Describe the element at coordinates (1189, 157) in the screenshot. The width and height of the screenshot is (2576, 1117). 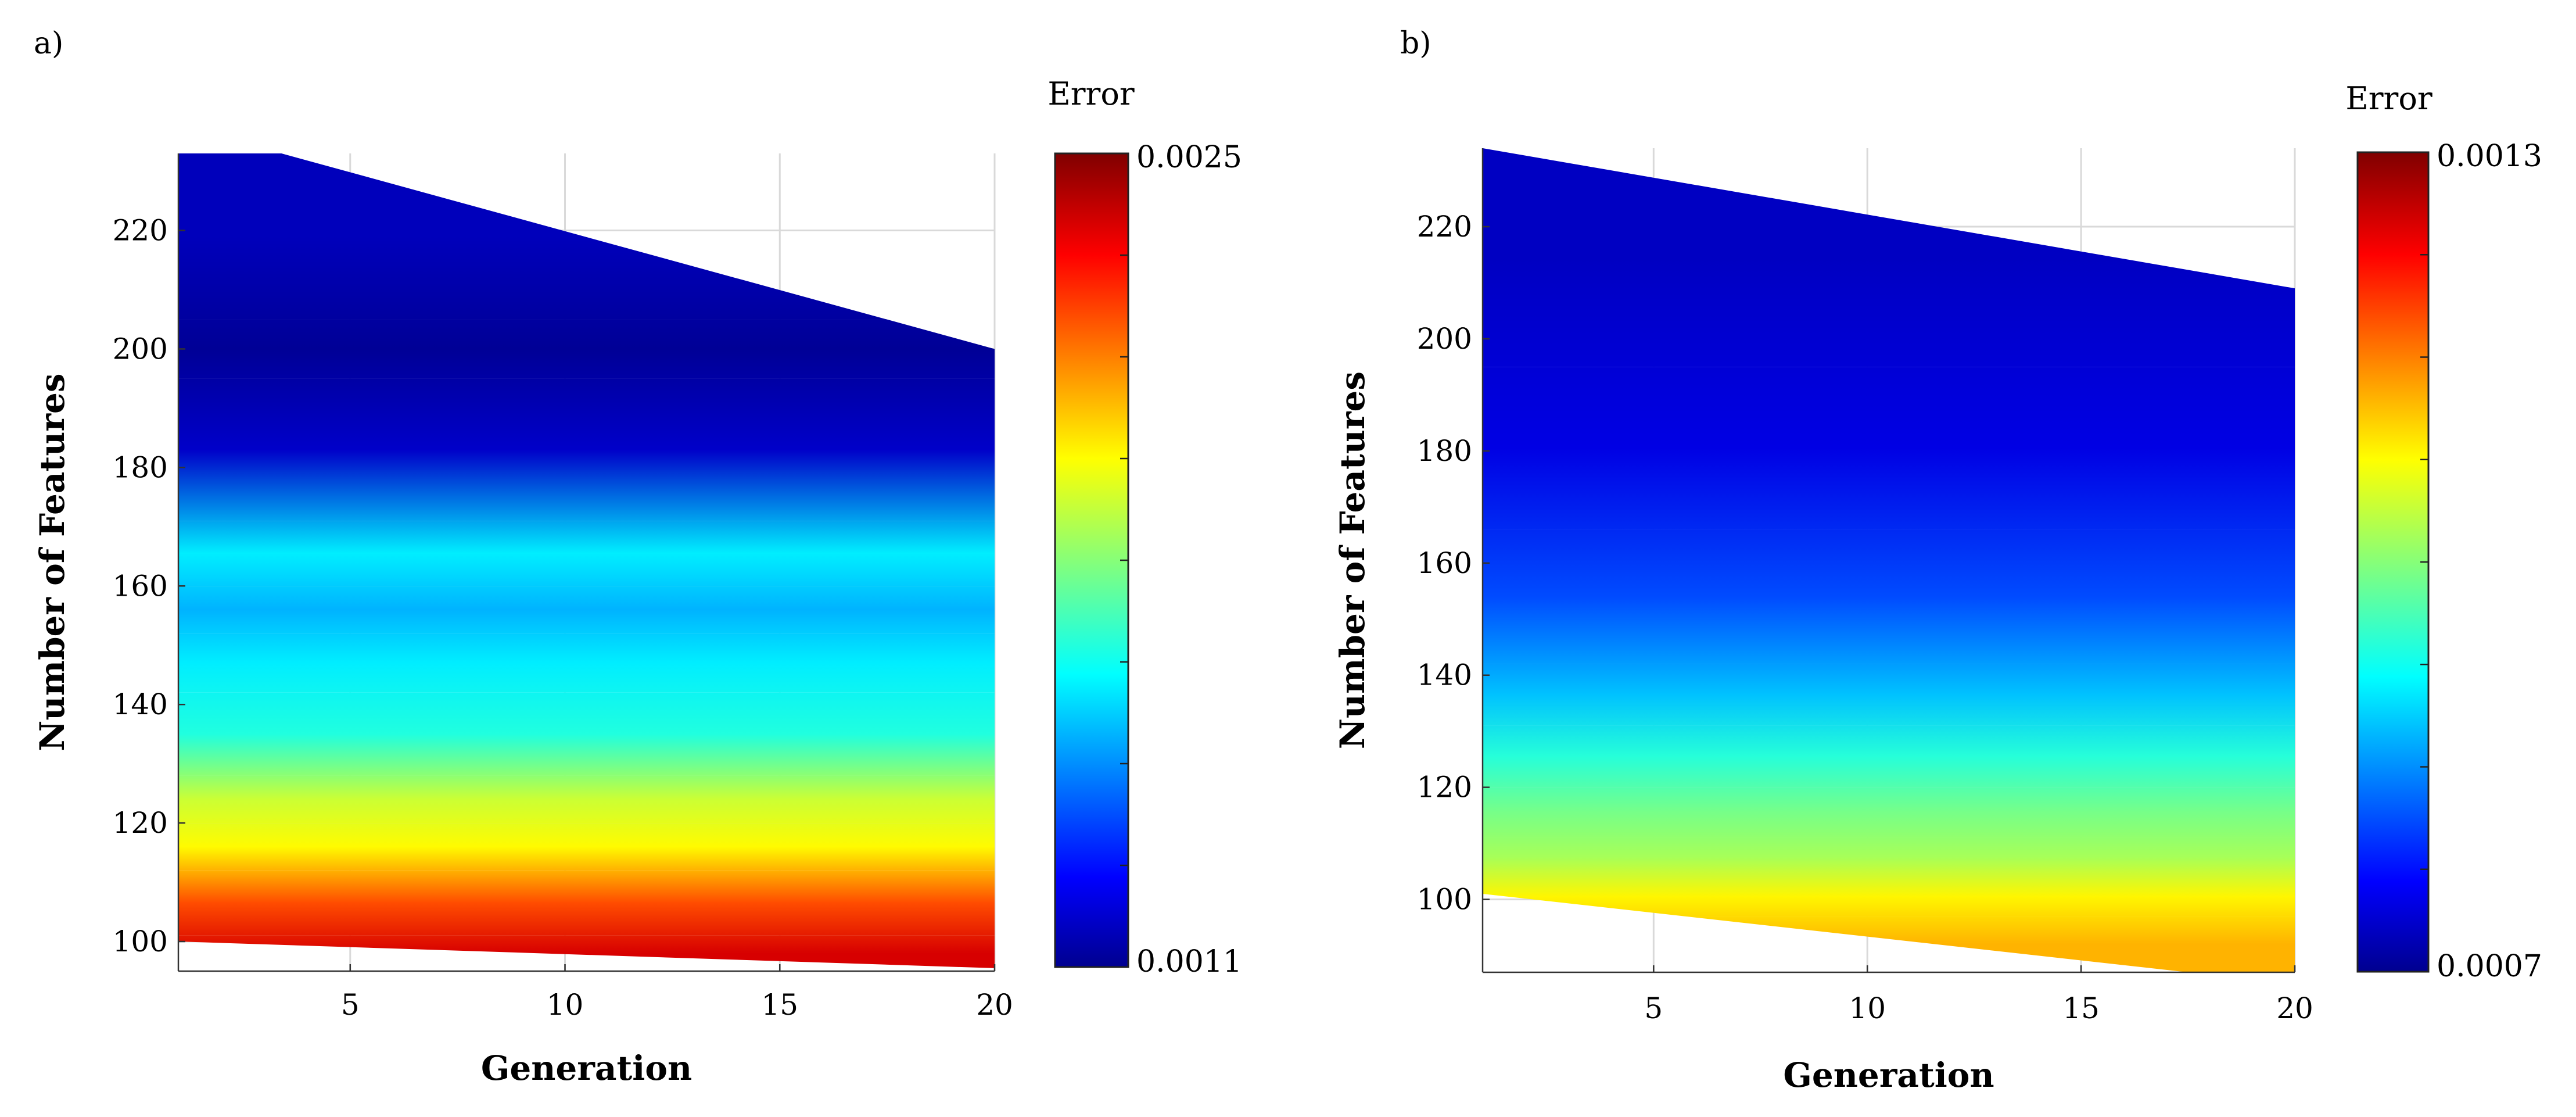
I see `colorbar-max-label: 0.0025` at that location.